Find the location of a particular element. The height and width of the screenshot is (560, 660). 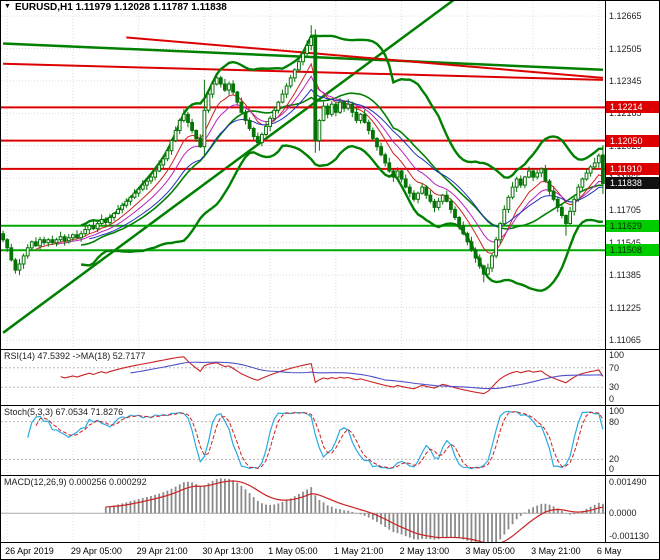

stoch-axis-label: 20 is located at coordinates (614, 459).